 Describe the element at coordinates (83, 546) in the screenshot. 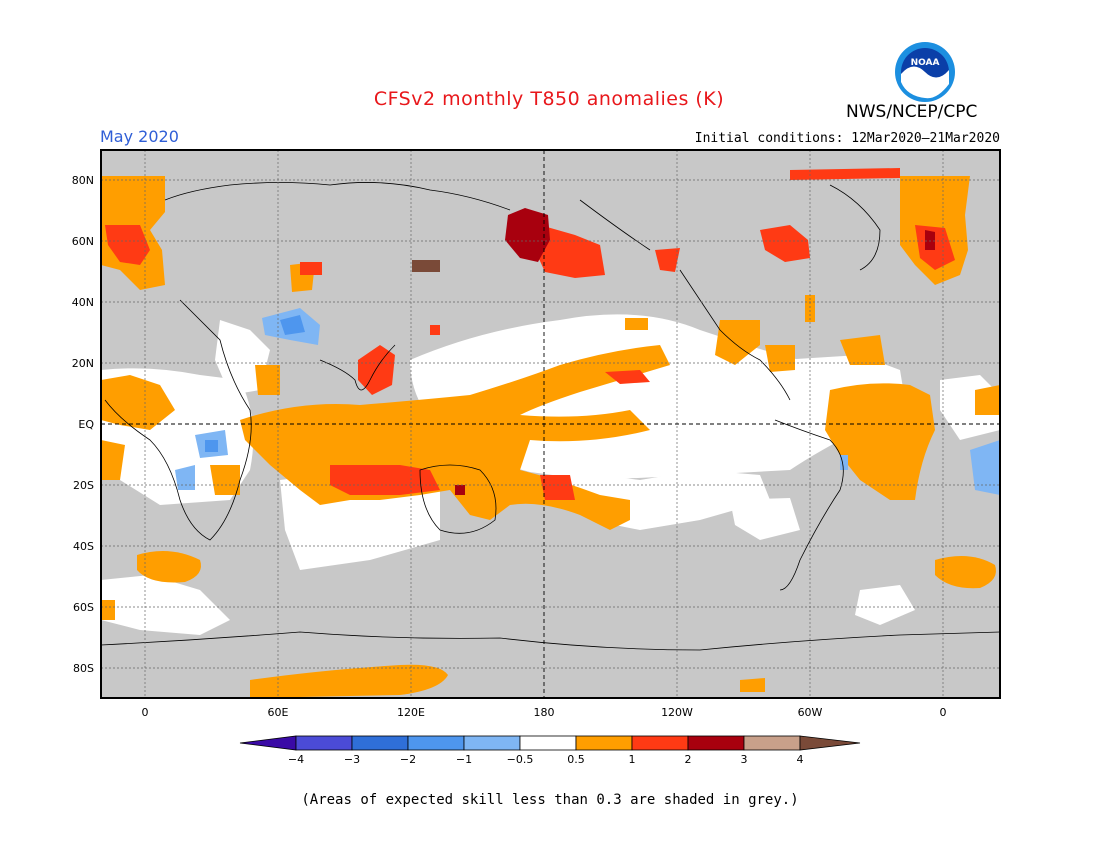

I see `lat-label: 40S` at that location.